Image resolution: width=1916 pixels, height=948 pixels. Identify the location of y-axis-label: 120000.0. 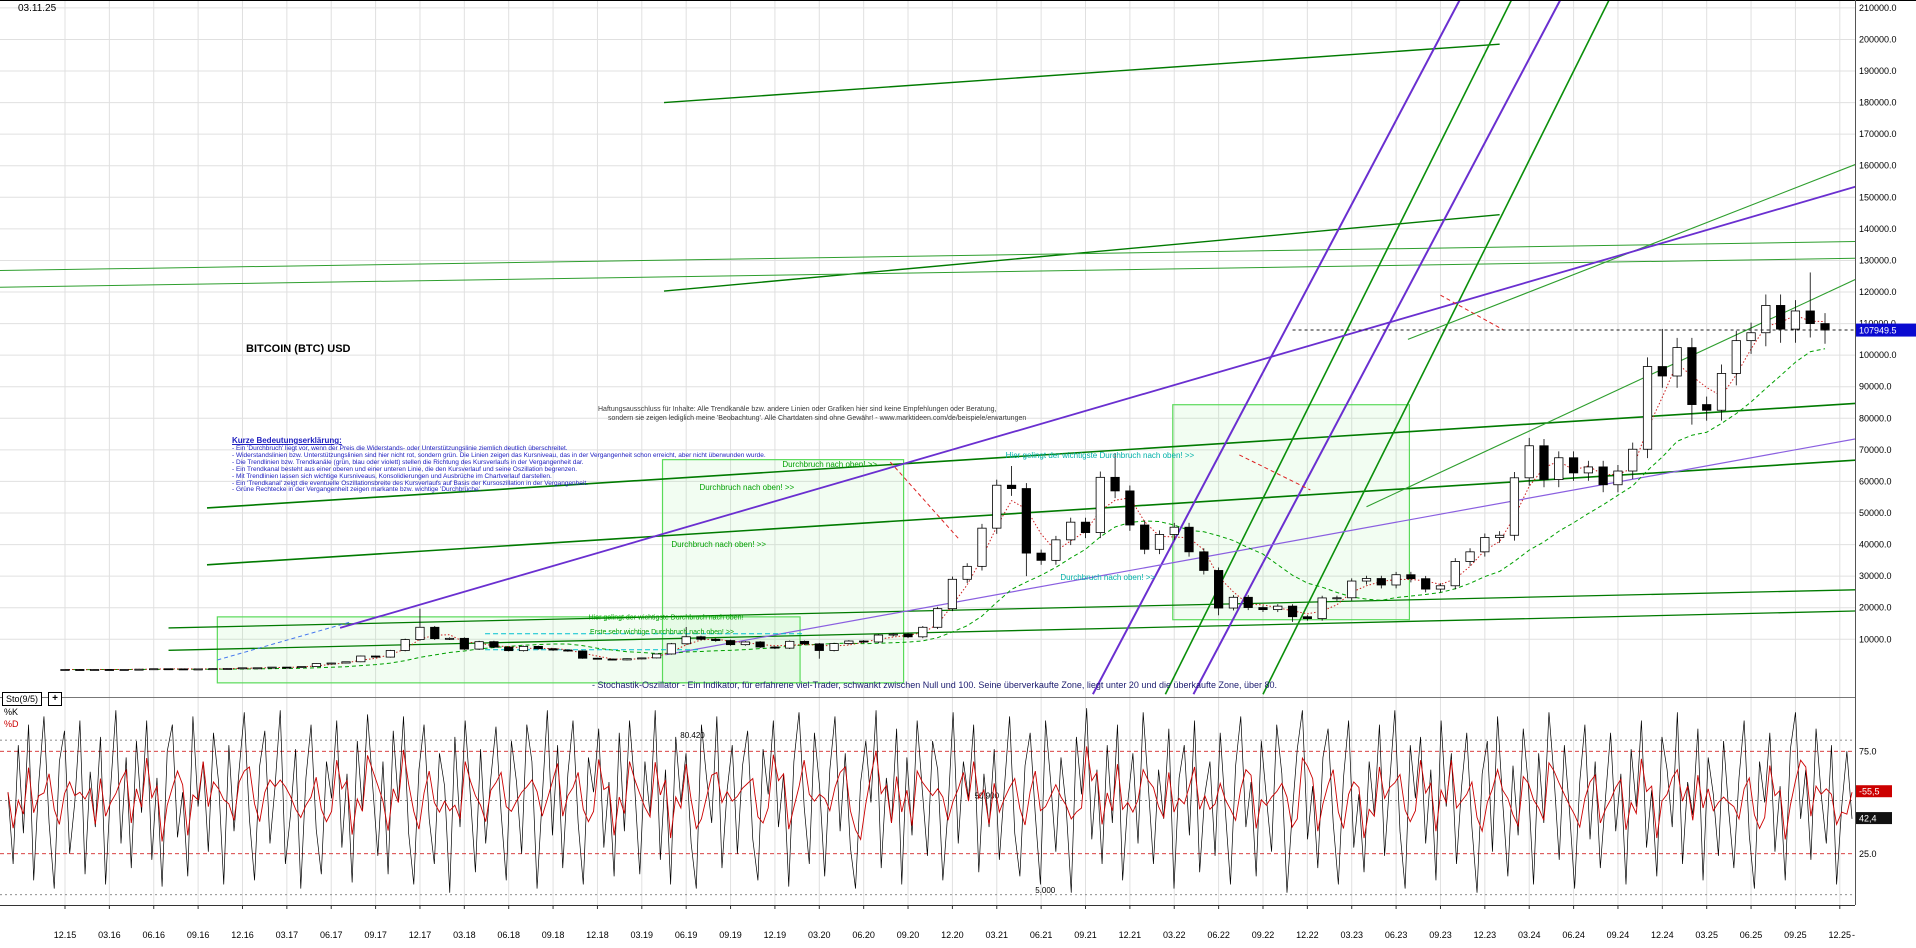
(1878, 292).